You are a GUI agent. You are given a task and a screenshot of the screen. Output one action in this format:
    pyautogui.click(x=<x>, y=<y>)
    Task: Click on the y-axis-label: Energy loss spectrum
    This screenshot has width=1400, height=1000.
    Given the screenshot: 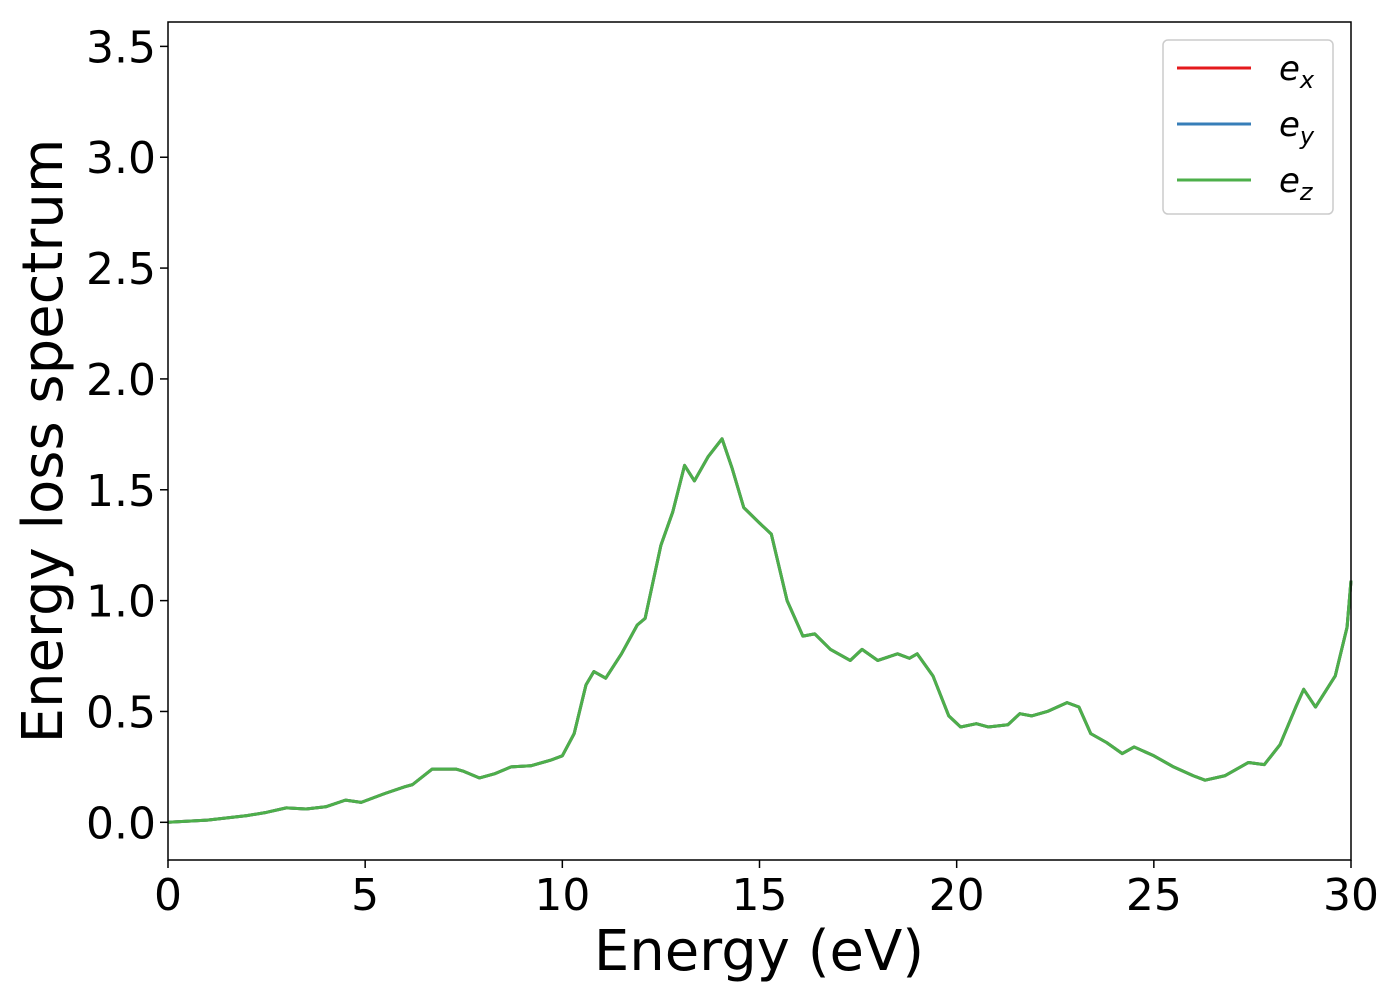 What is the action you would take?
    pyautogui.click(x=43, y=441)
    